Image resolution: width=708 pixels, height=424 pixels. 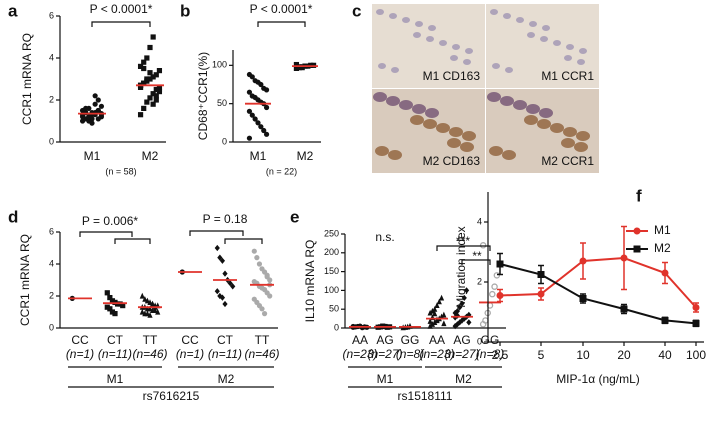 What do you see at coordinates (171, 396) in the screenshot?
I see `x-axis-label: rs7616215` at bounding box center [171, 396].